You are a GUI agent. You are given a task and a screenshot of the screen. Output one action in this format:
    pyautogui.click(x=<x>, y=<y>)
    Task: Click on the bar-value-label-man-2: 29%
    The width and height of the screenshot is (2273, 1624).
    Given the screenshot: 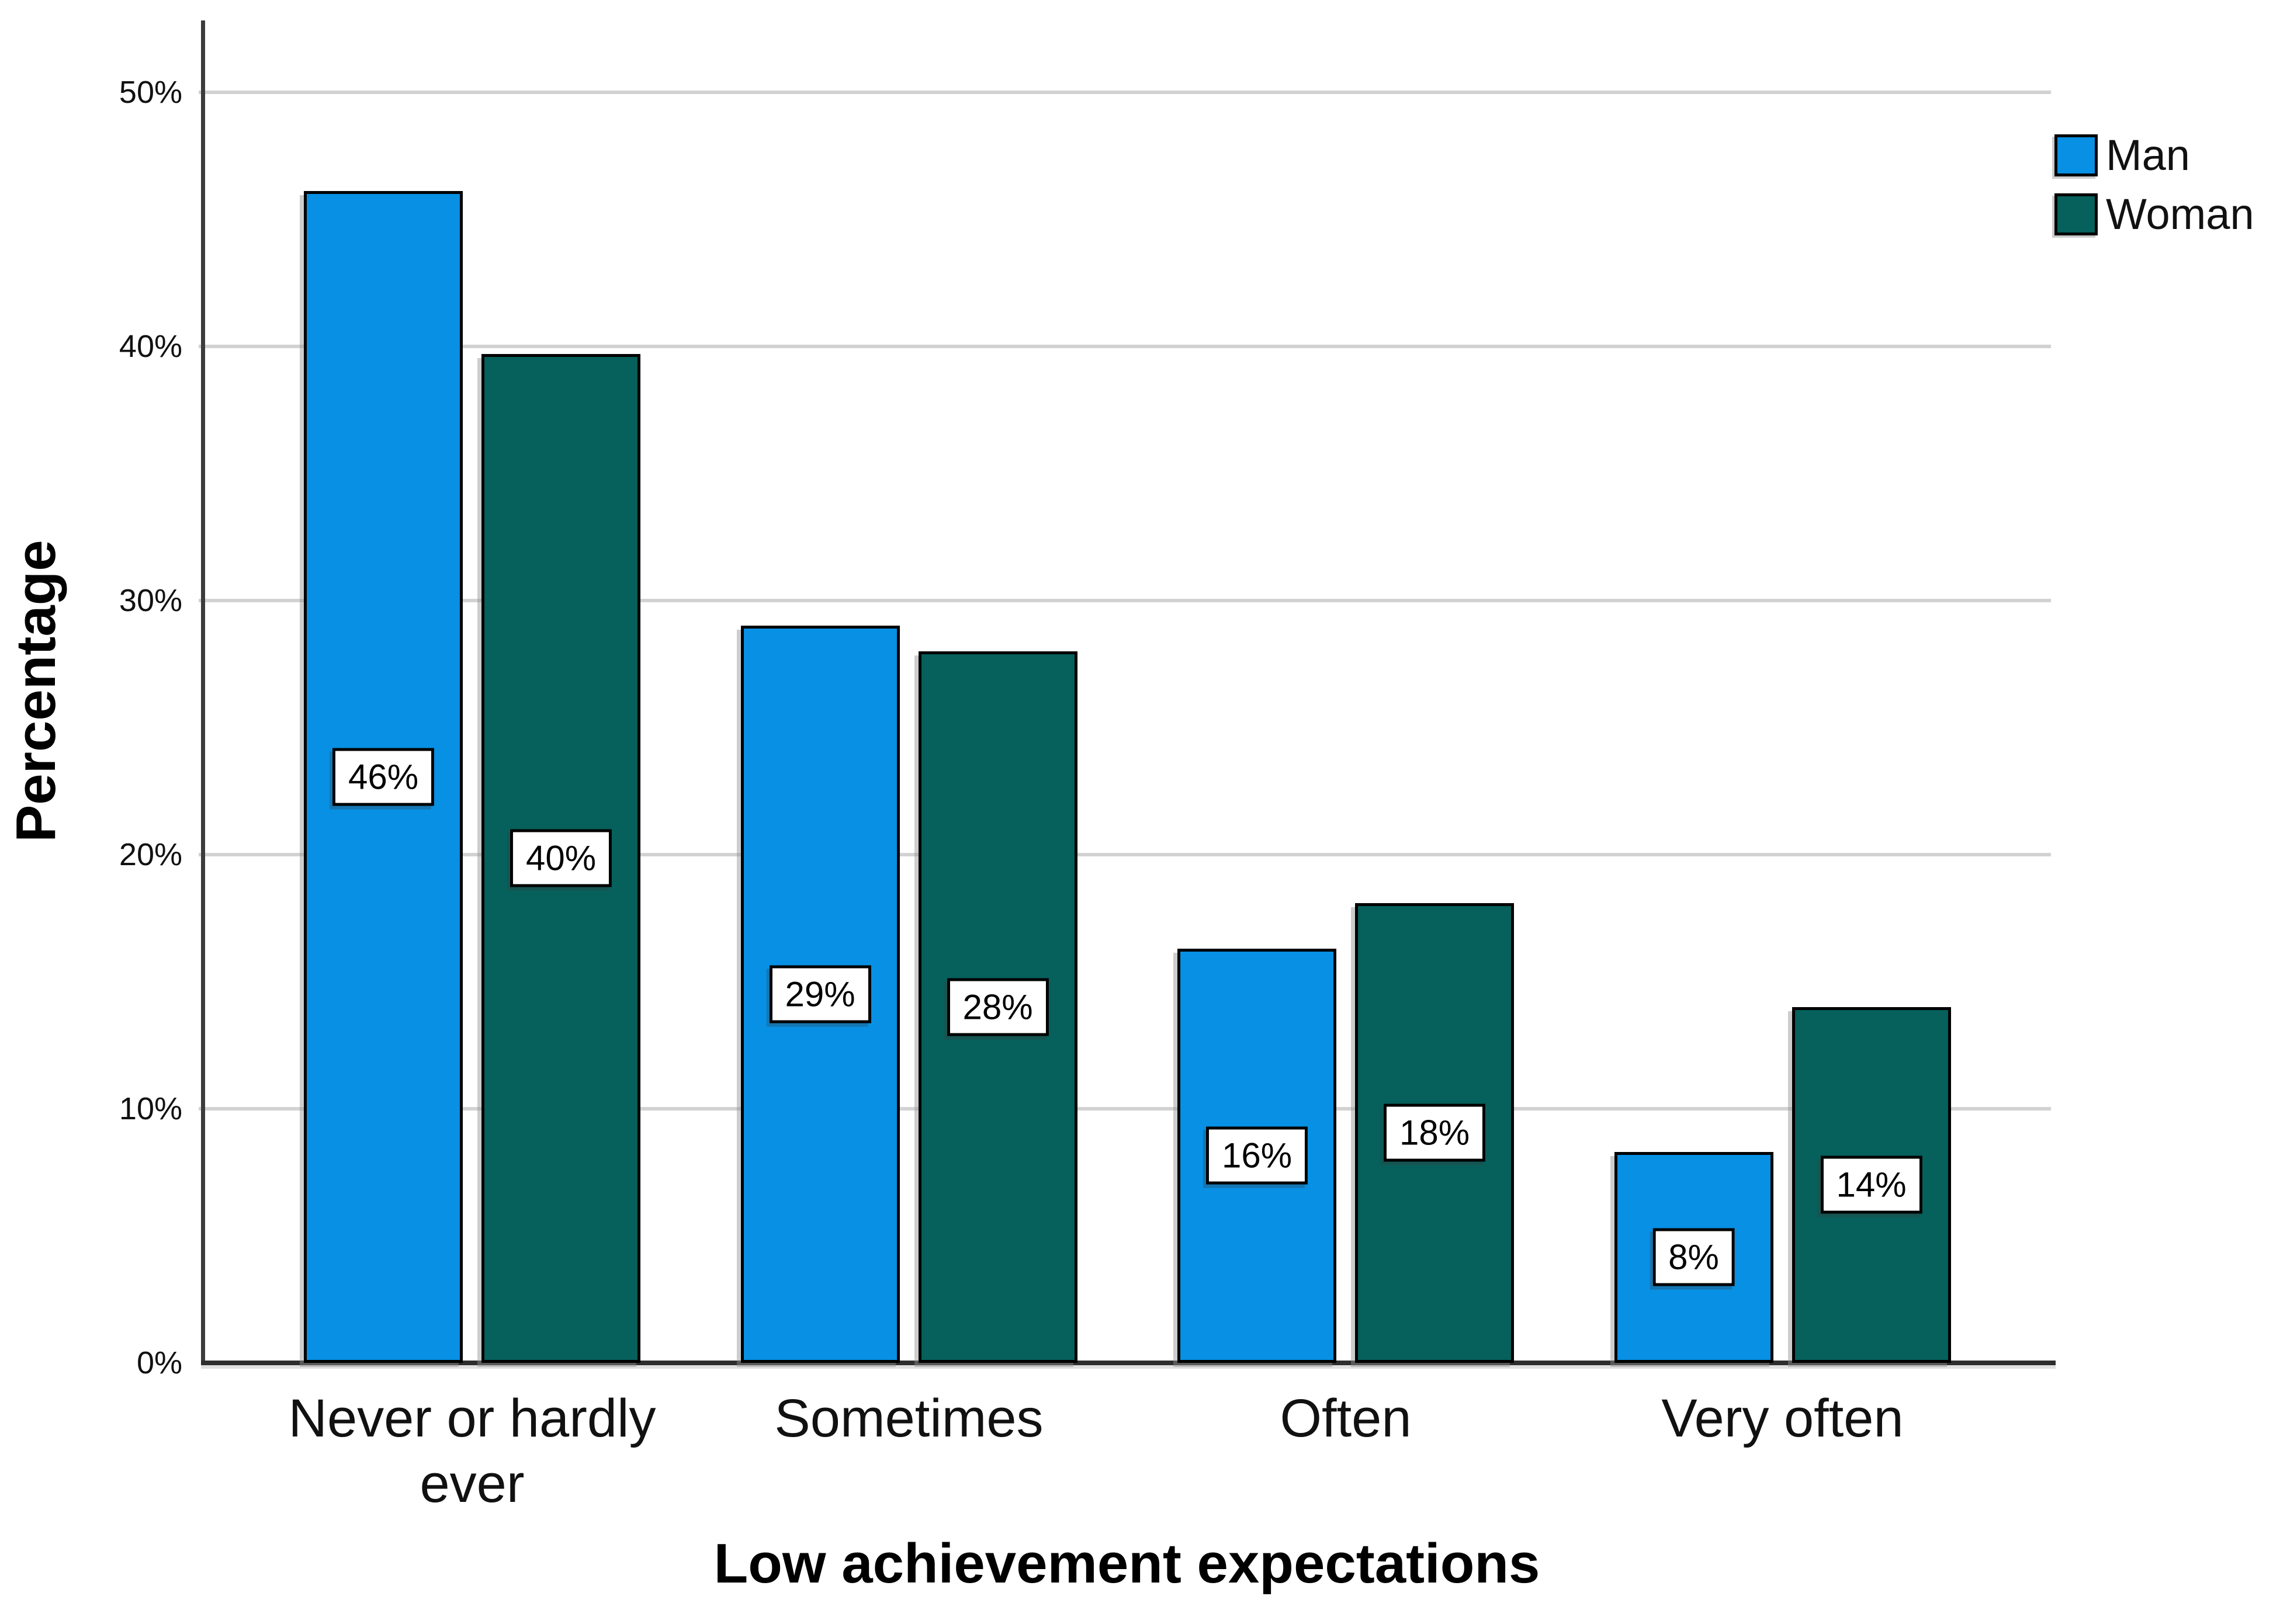 What is the action you would take?
    pyautogui.click(x=820, y=994)
    